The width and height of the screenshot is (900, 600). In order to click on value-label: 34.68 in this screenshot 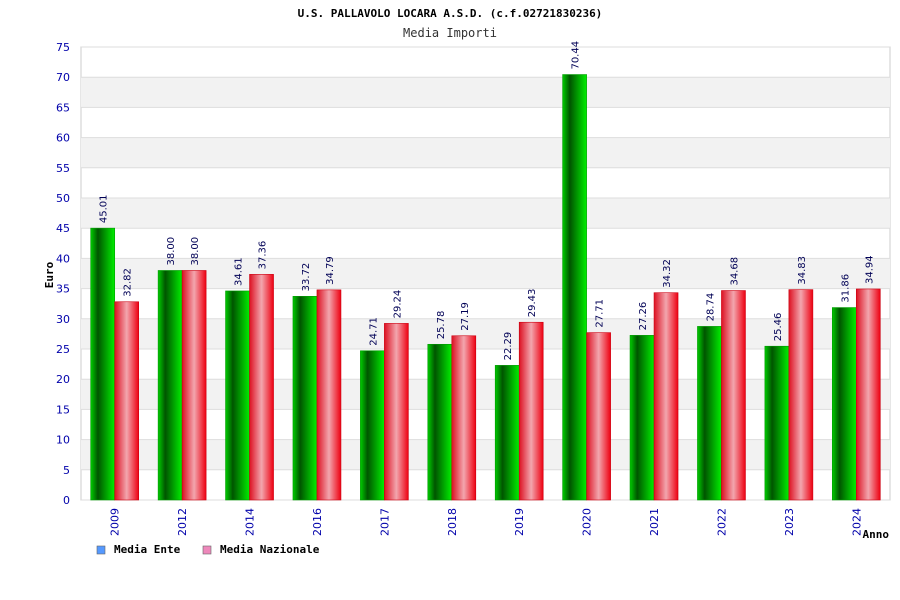, I will do `click(734, 271)`.